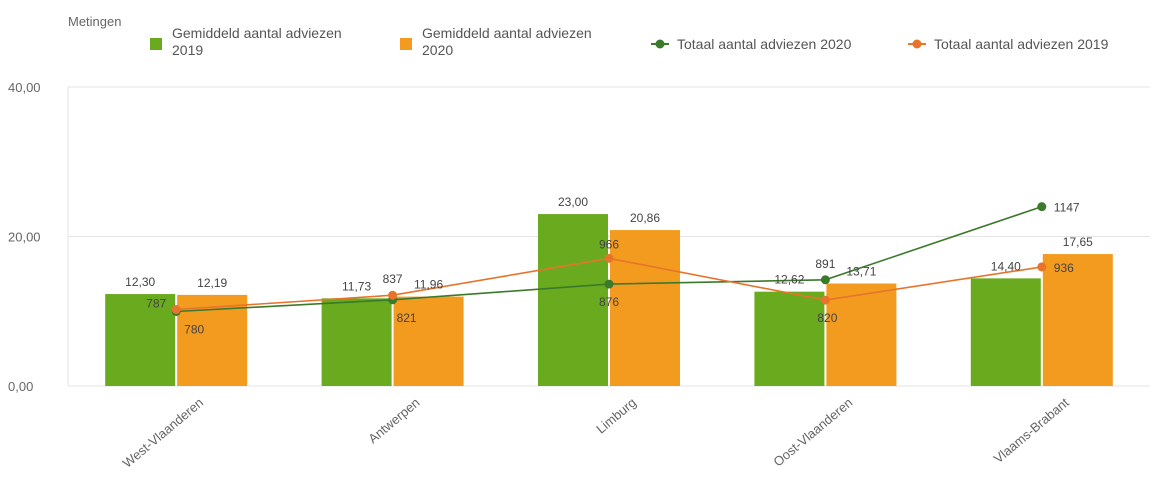 The height and width of the screenshot is (504, 1171). What do you see at coordinates (616, 416) in the screenshot?
I see `x-tick-label: Limburg` at bounding box center [616, 416].